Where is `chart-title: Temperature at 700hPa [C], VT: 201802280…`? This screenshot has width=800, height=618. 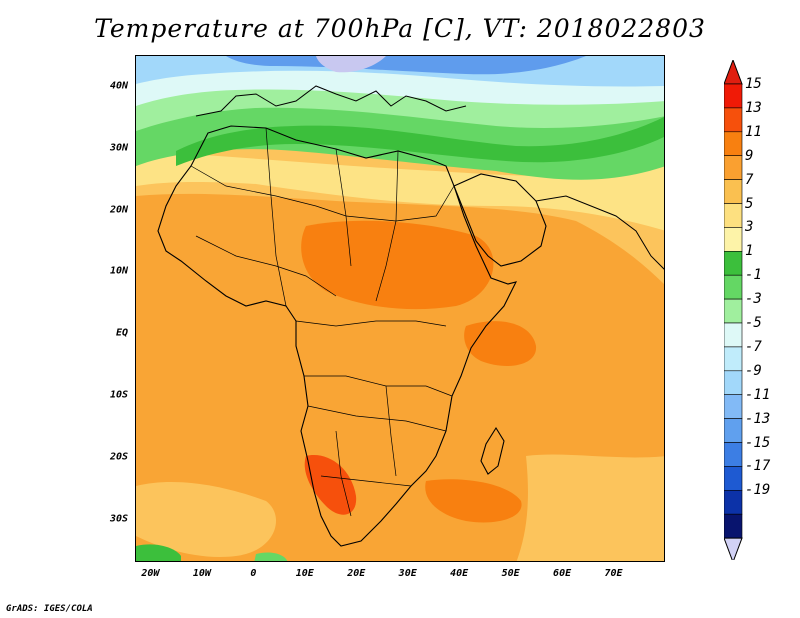 chart-title: Temperature at 700hPa [C], VT: 201802280… is located at coordinates (400, 28).